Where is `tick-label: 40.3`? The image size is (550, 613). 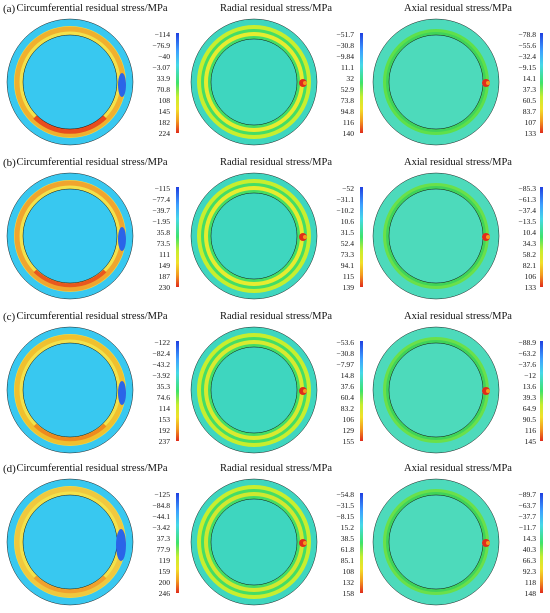
tick-label: 40.3 is located at coordinates (529, 549).